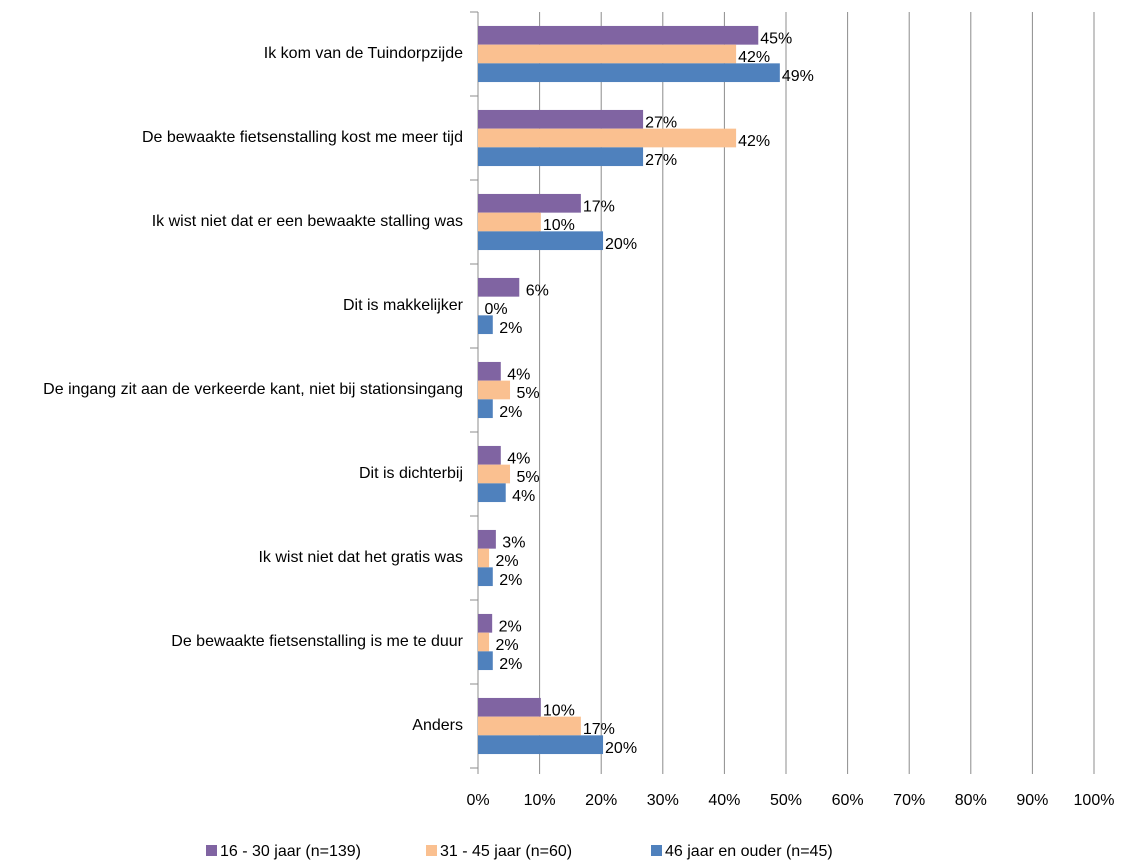 The width and height of the screenshot is (1124, 866). I want to click on x-tick-label: 40%, so click(724, 800).